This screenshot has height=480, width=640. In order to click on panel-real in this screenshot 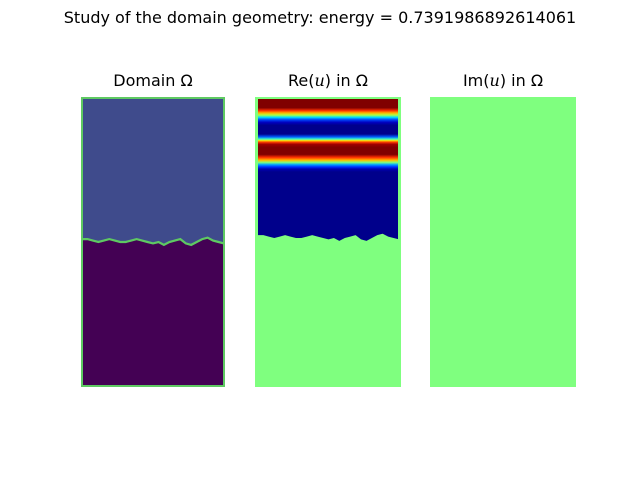, I will do `click(328, 242)`.